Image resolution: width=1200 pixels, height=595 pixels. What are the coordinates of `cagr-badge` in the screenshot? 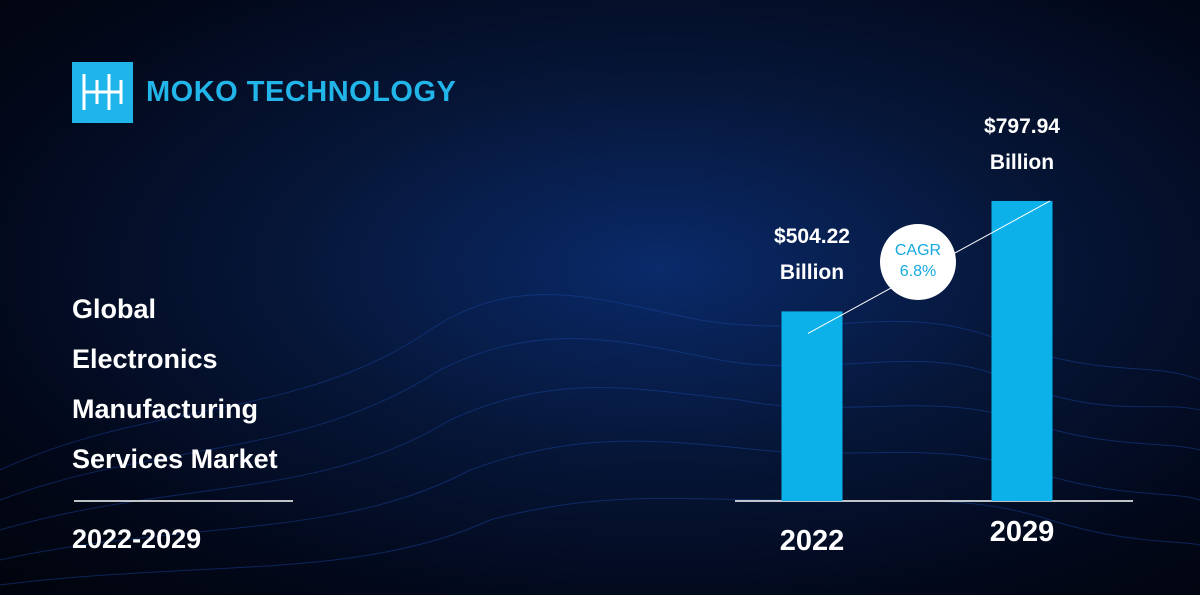 It's located at (918, 262).